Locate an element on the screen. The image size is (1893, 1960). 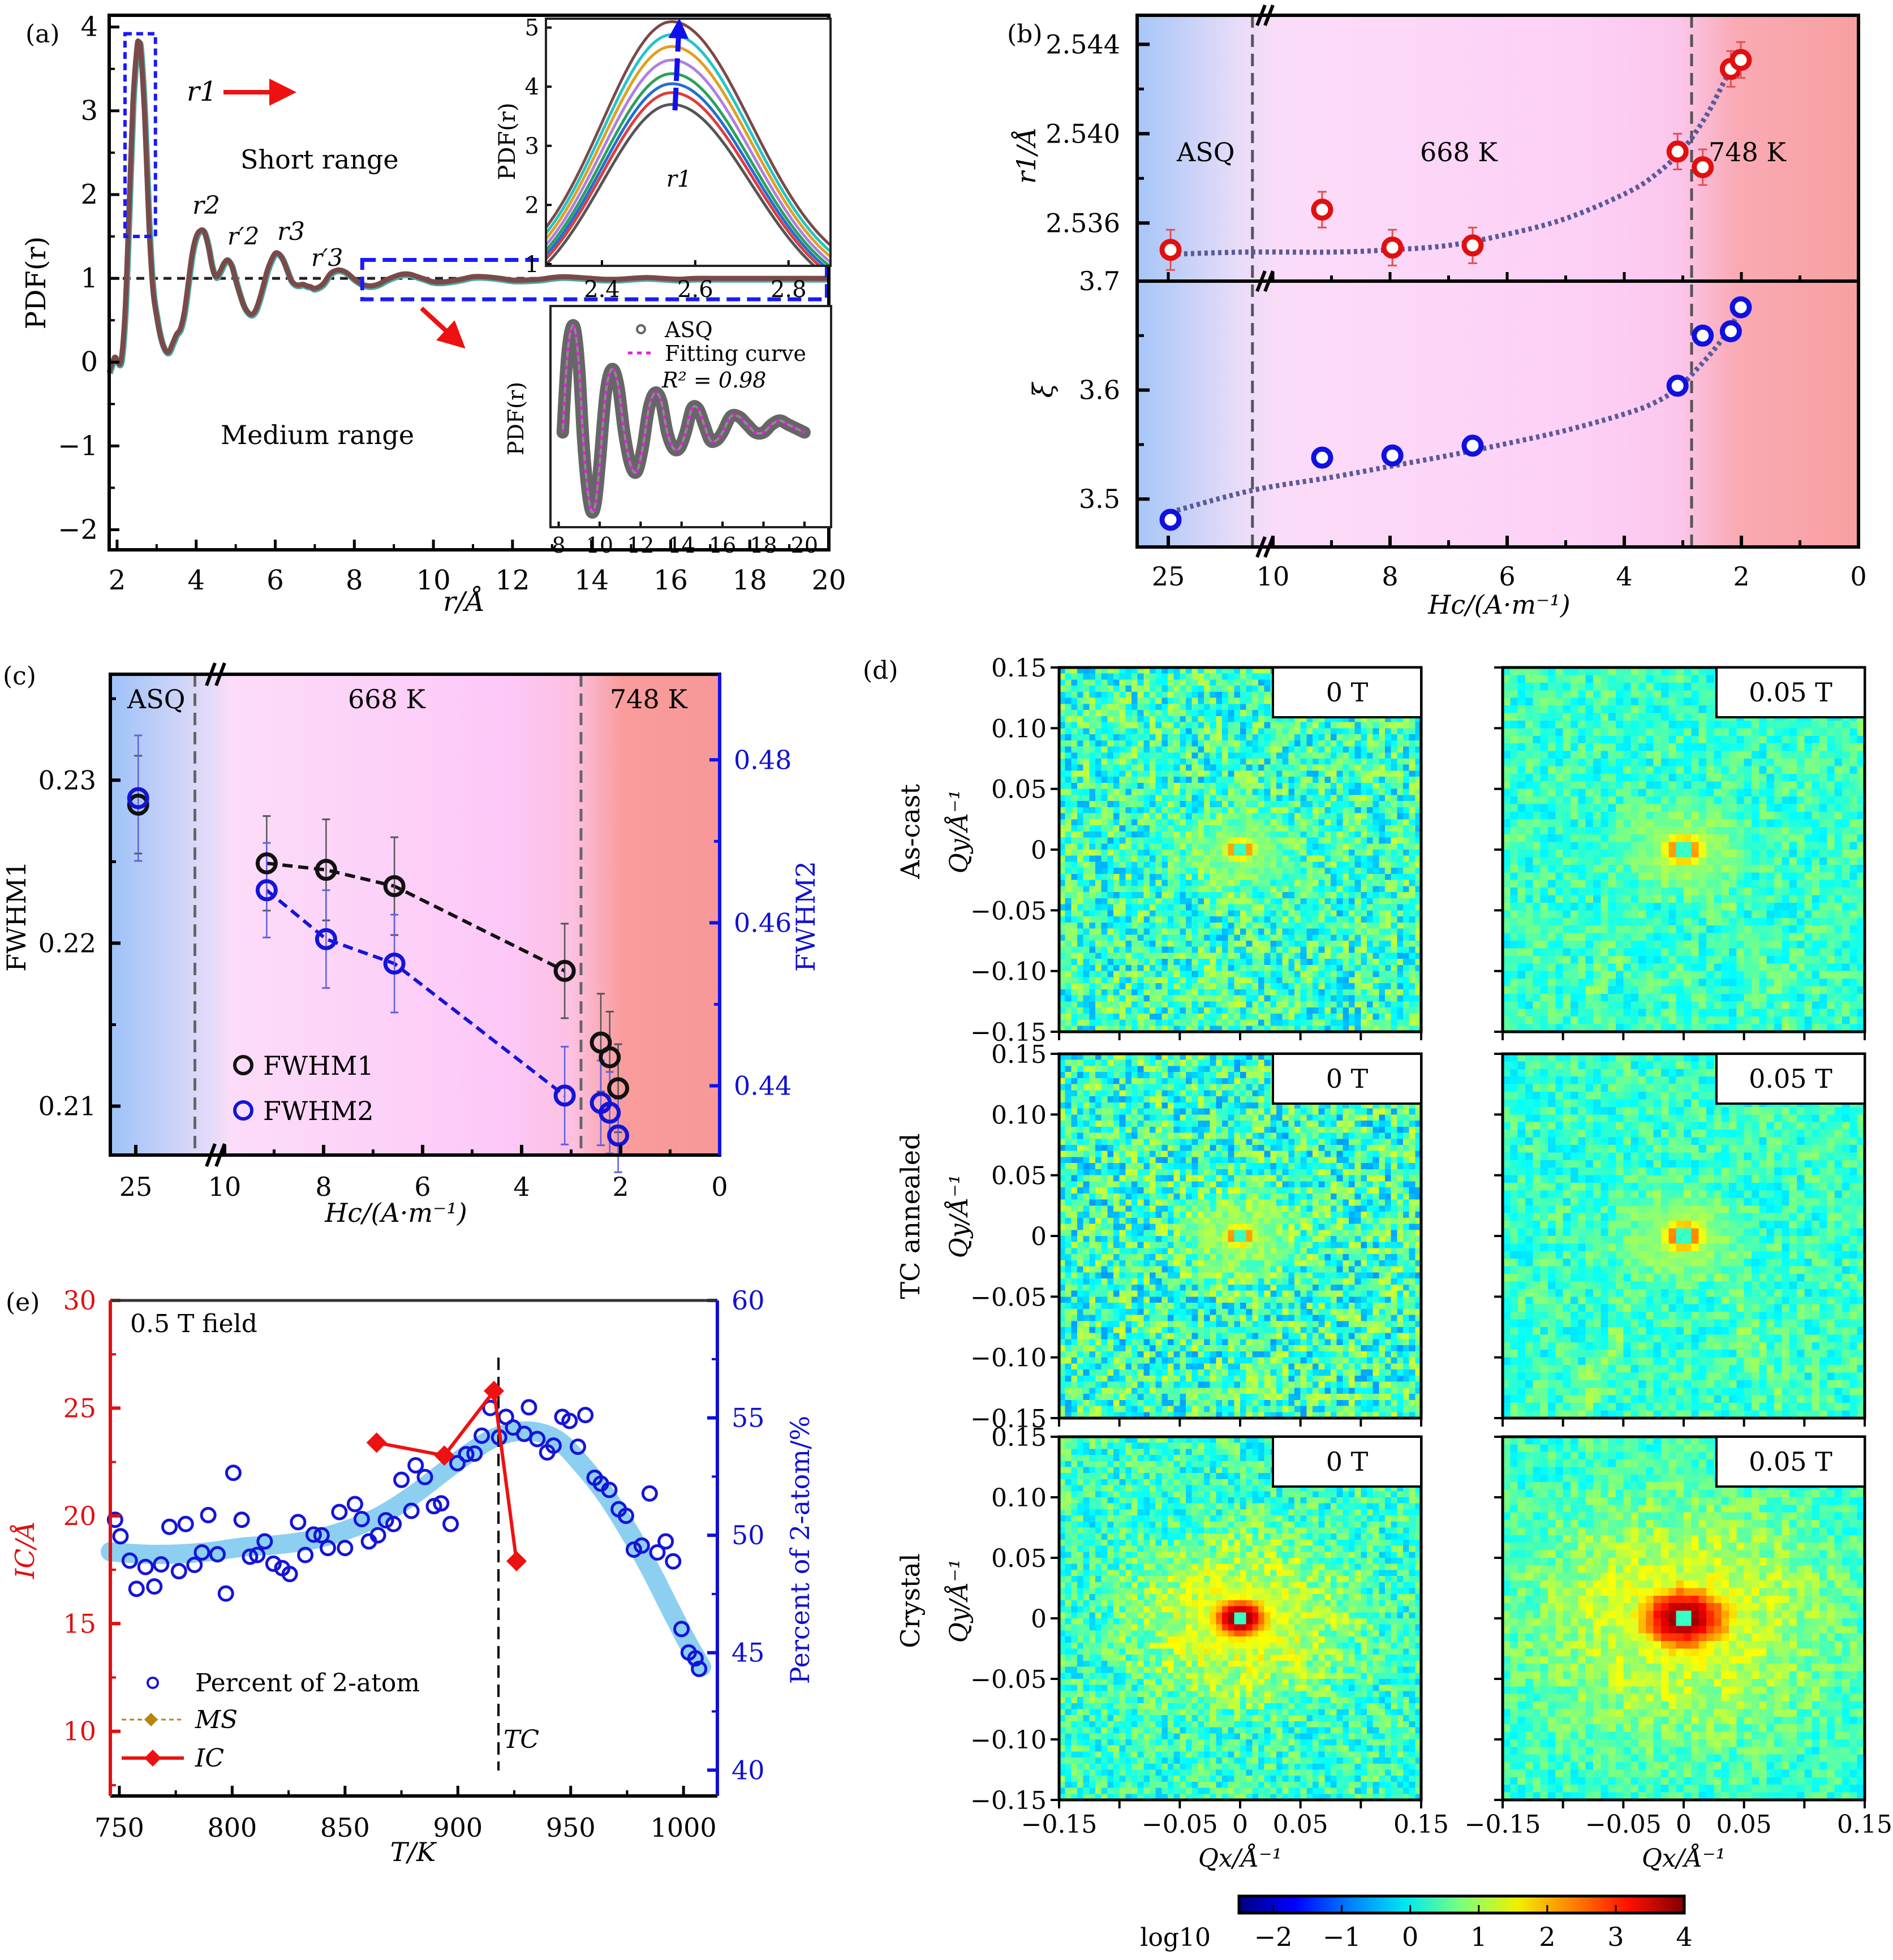
heatmap-tc-annealed-005t is located at coordinates (1684, 1236).